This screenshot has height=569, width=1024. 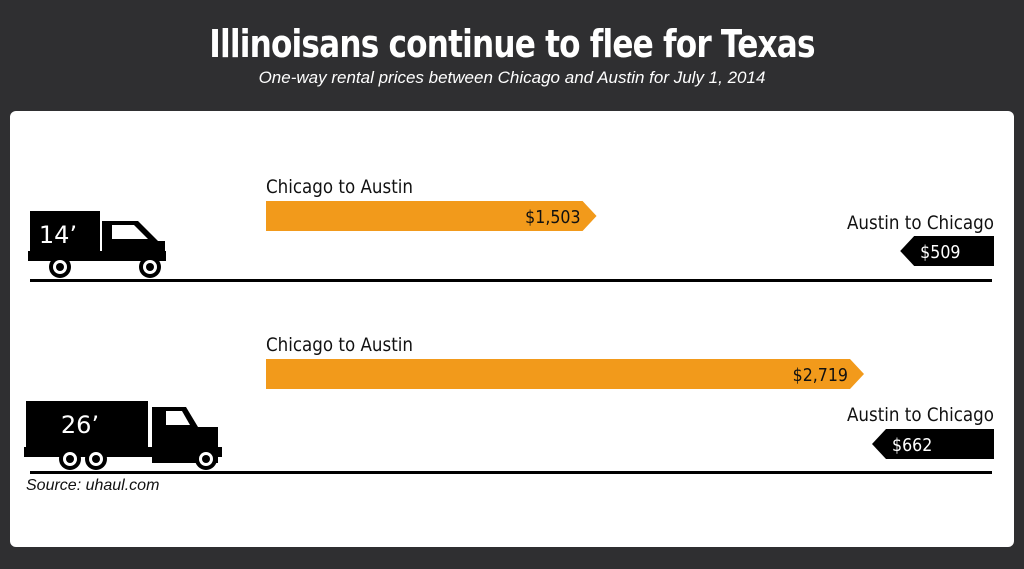 What do you see at coordinates (512, 44) in the screenshot?
I see `page-title: Illinoisans continue to flee for Texas` at bounding box center [512, 44].